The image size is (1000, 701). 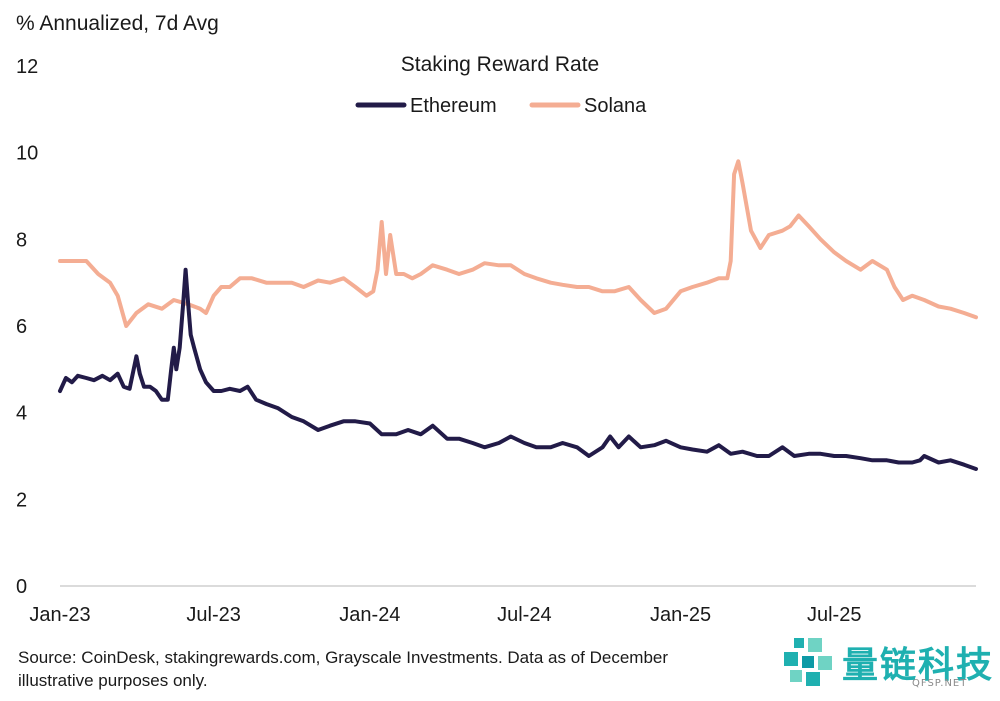 I want to click on y-tick-label: 8, so click(x=21, y=240).